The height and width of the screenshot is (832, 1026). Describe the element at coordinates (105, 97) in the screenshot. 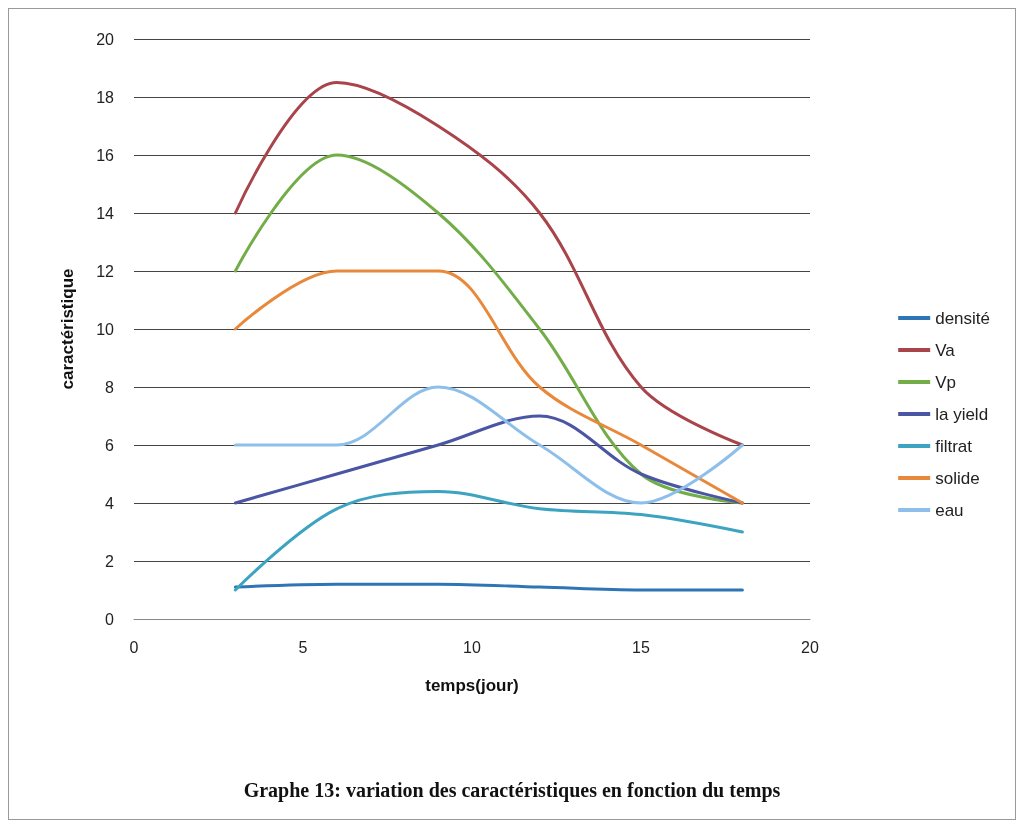

I see `y-tick-label: 18` at that location.